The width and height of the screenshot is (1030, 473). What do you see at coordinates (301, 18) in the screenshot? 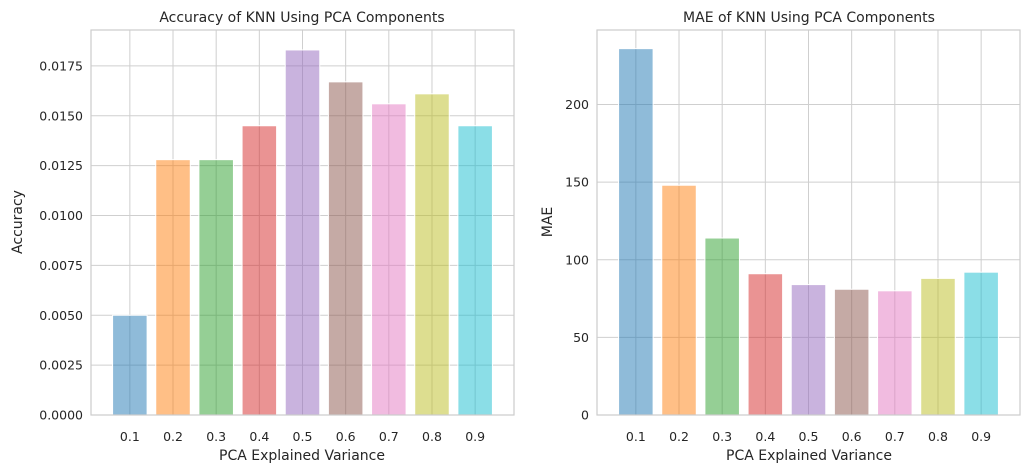
I see `accuracy-chart-title: Accuracy of KNN Using PCA Components` at bounding box center [301, 18].